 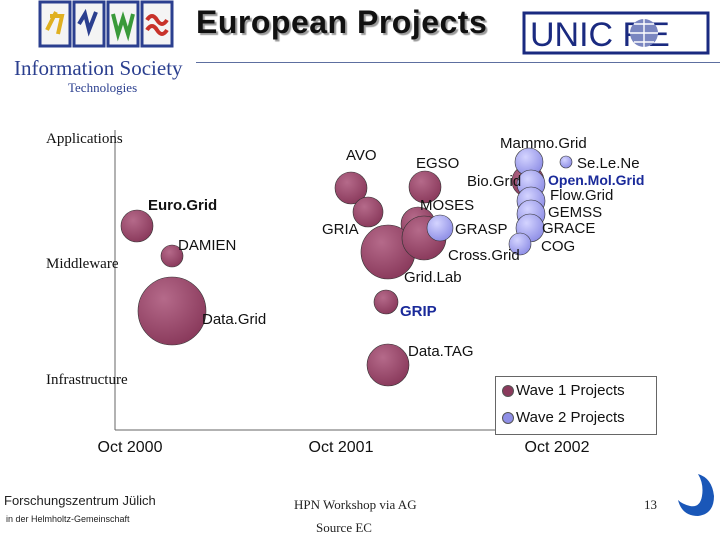 What do you see at coordinates (388, 365) in the screenshot?
I see `bubble-data-tag` at bounding box center [388, 365].